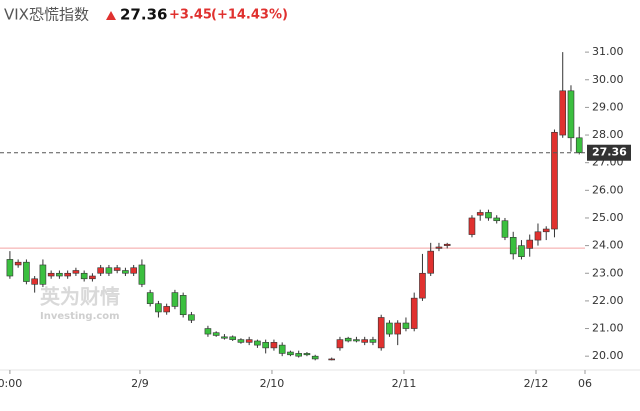 Image resolution: width=640 pixels, height=411 pixels. What do you see at coordinates (249, 15) in the screenshot?
I see `change-pct: (+14.43%)` at bounding box center [249, 15].